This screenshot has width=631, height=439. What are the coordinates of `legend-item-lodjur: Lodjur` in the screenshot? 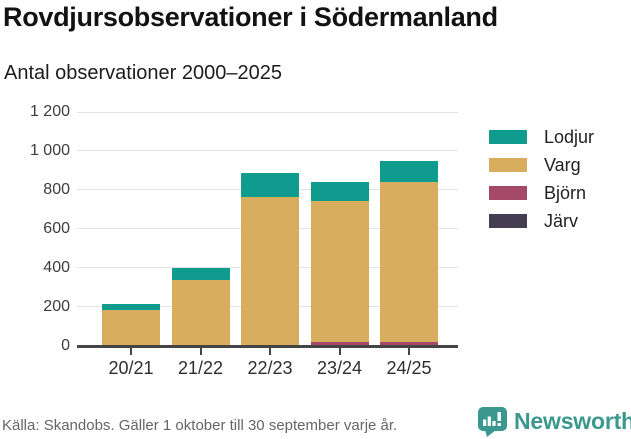 It's located at (541, 137).